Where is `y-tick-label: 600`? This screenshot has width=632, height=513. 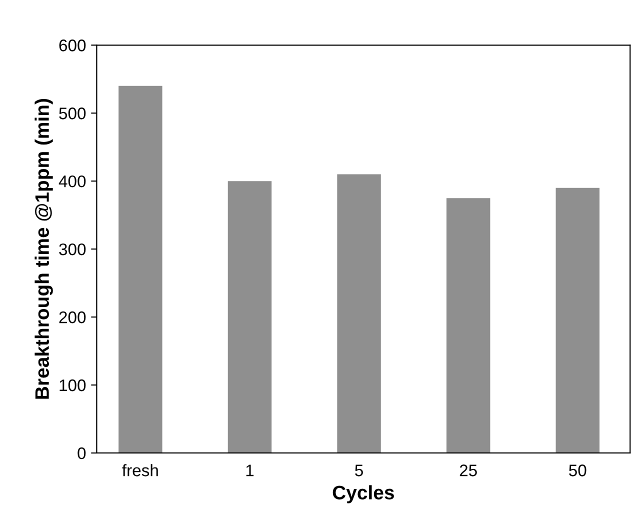
y-tick-label: 600 is located at coordinates (72, 46).